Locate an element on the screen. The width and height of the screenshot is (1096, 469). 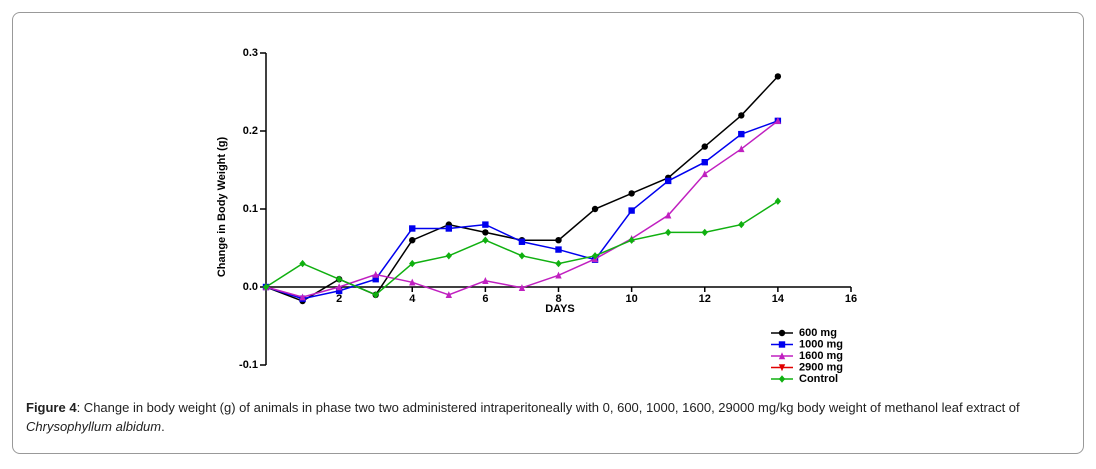
legend-label: 2900 mg is located at coordinates (821, 367).